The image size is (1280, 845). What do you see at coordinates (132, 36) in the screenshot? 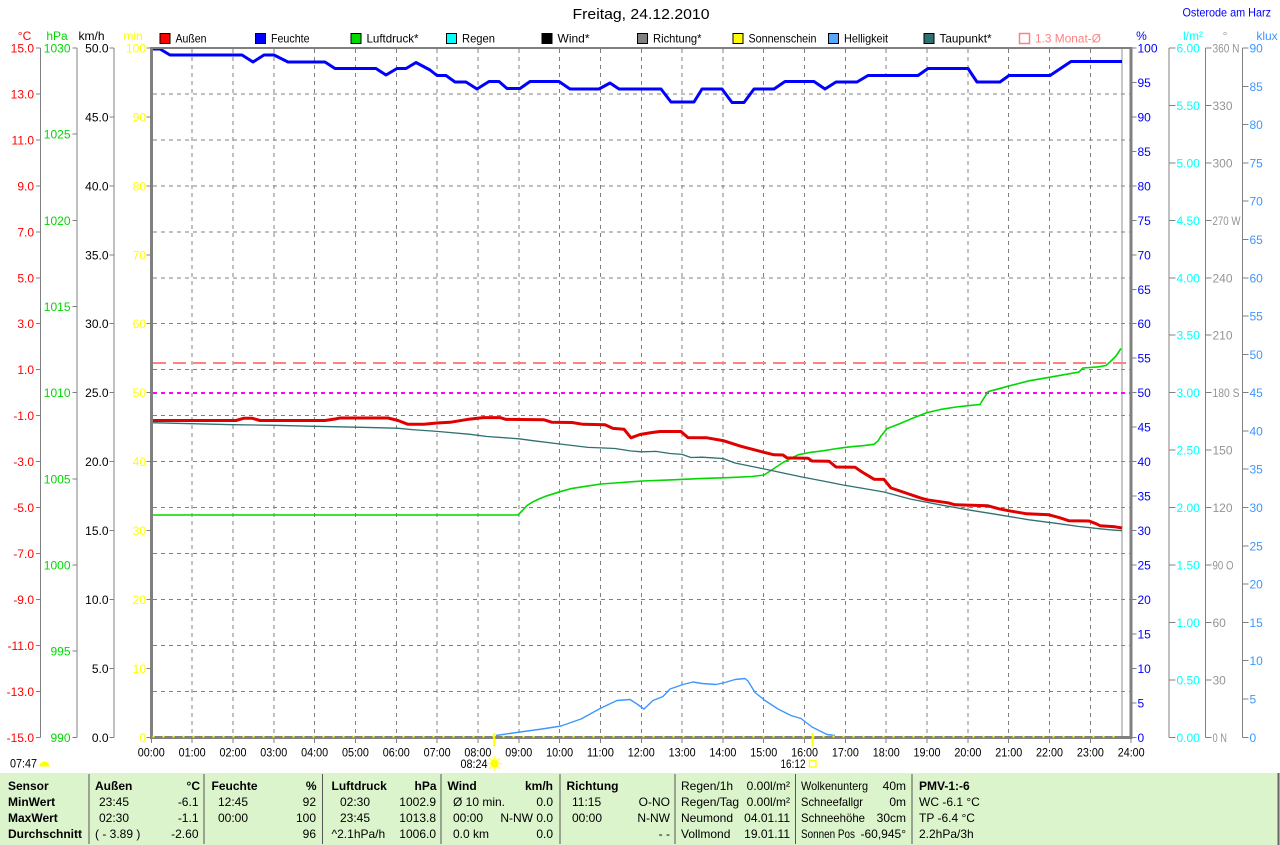
I see `svg-text: min` at bounding box center [132, 36].